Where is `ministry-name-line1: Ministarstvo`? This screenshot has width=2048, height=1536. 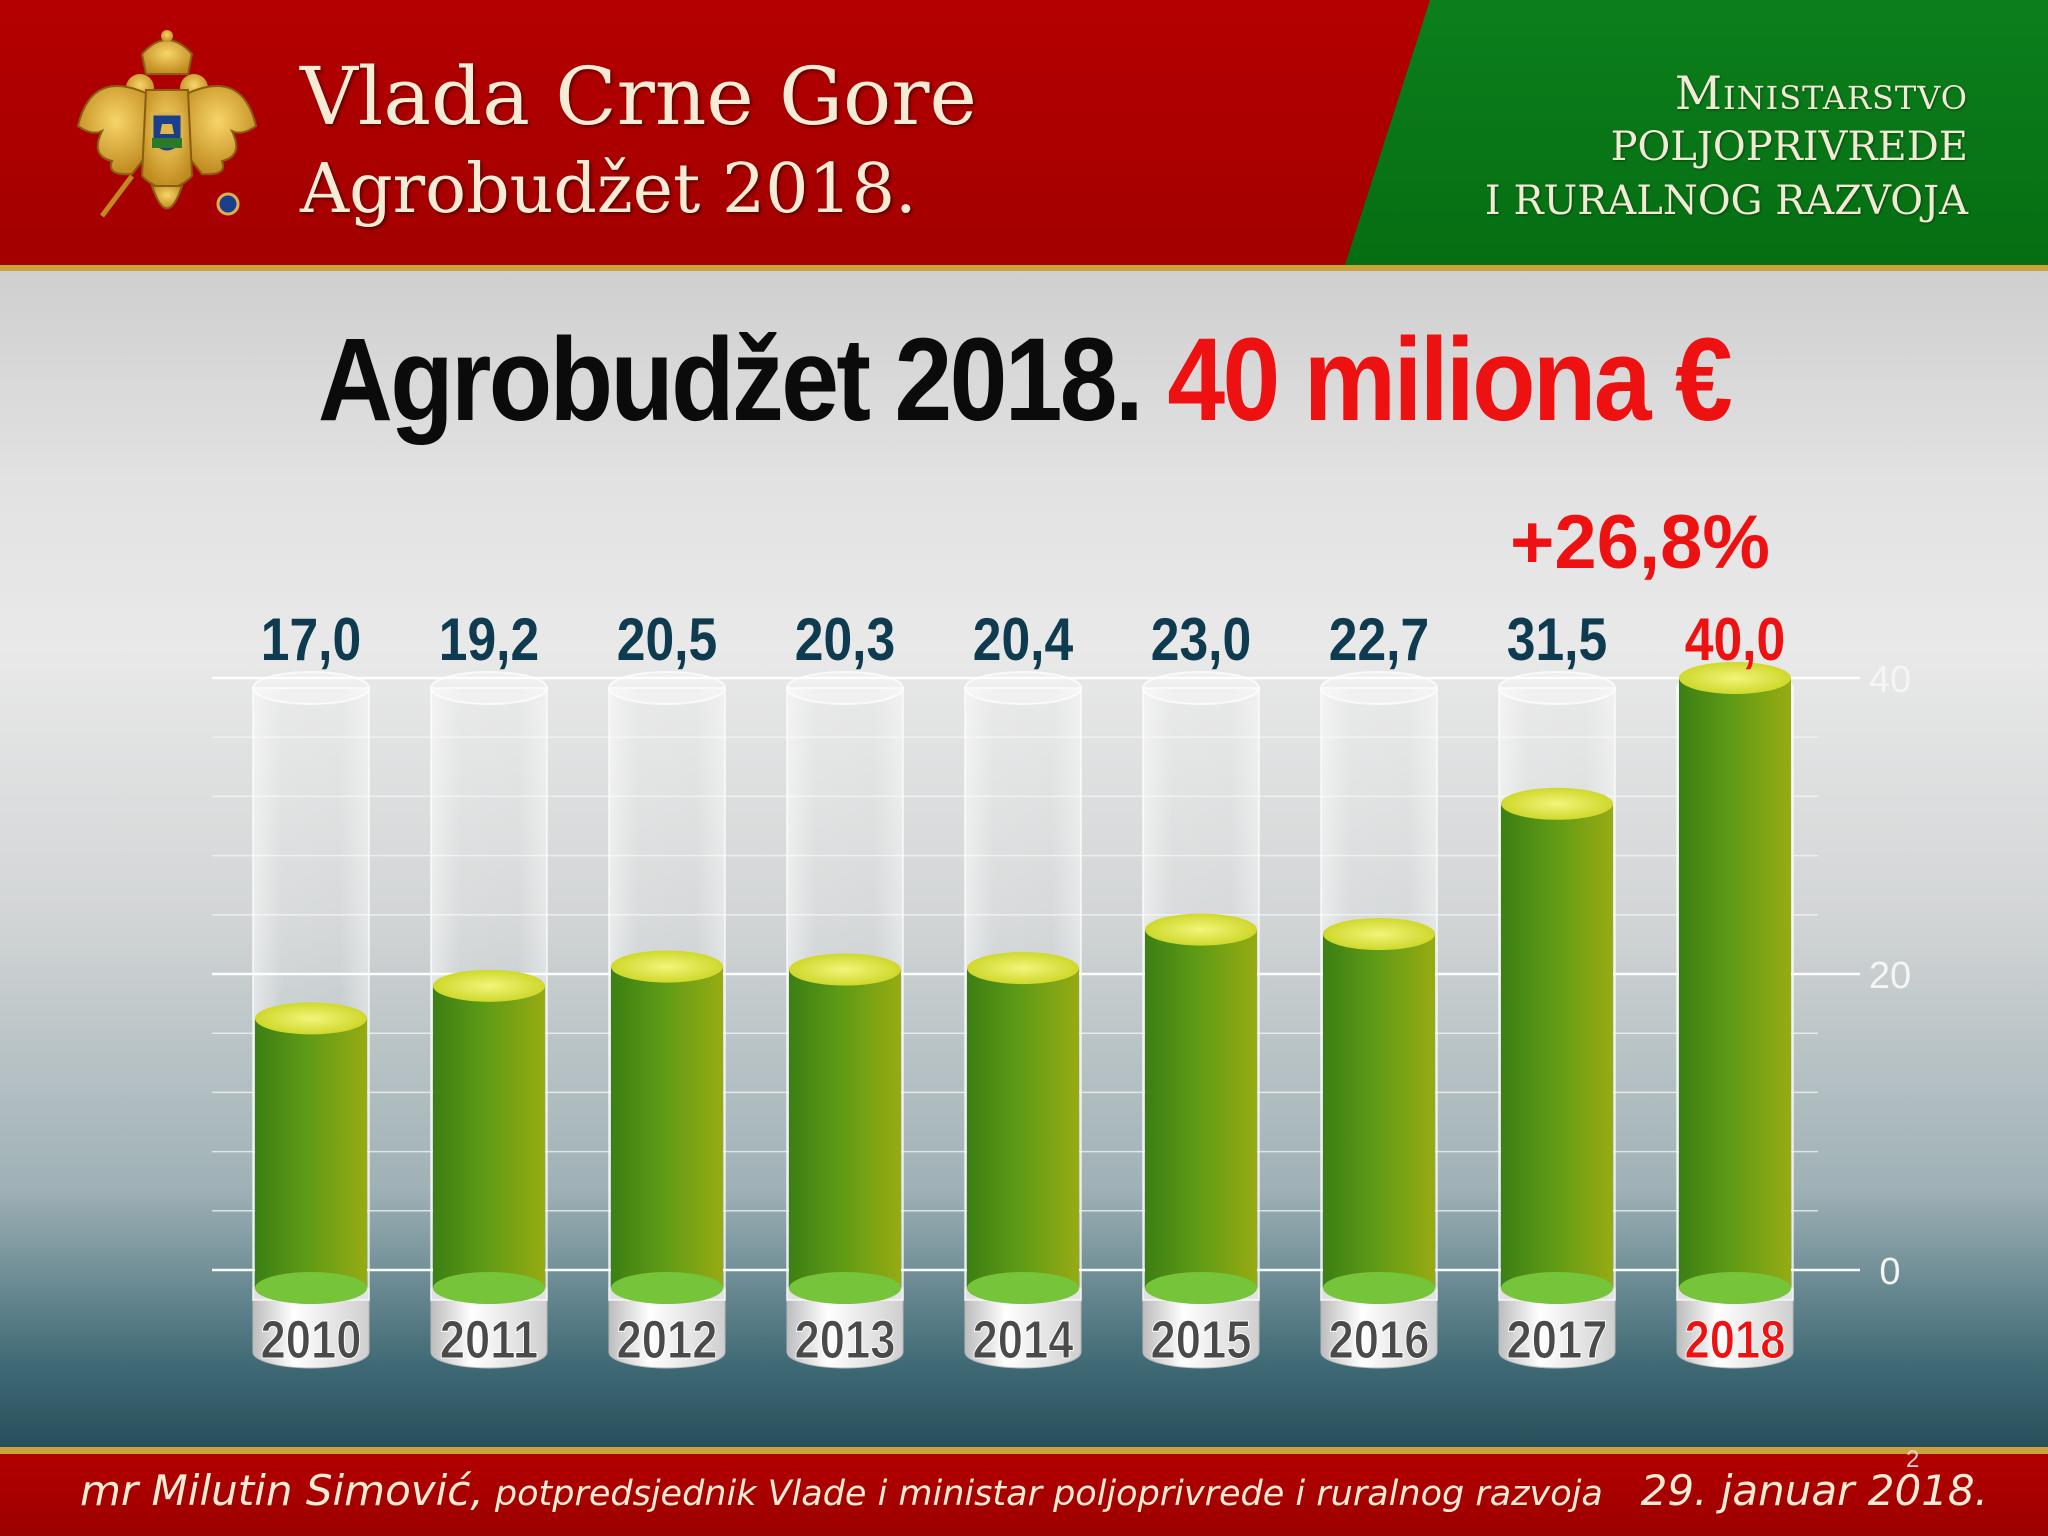
ministry-name-line1: Ministarstvo is located at coordinates (1821, 93).